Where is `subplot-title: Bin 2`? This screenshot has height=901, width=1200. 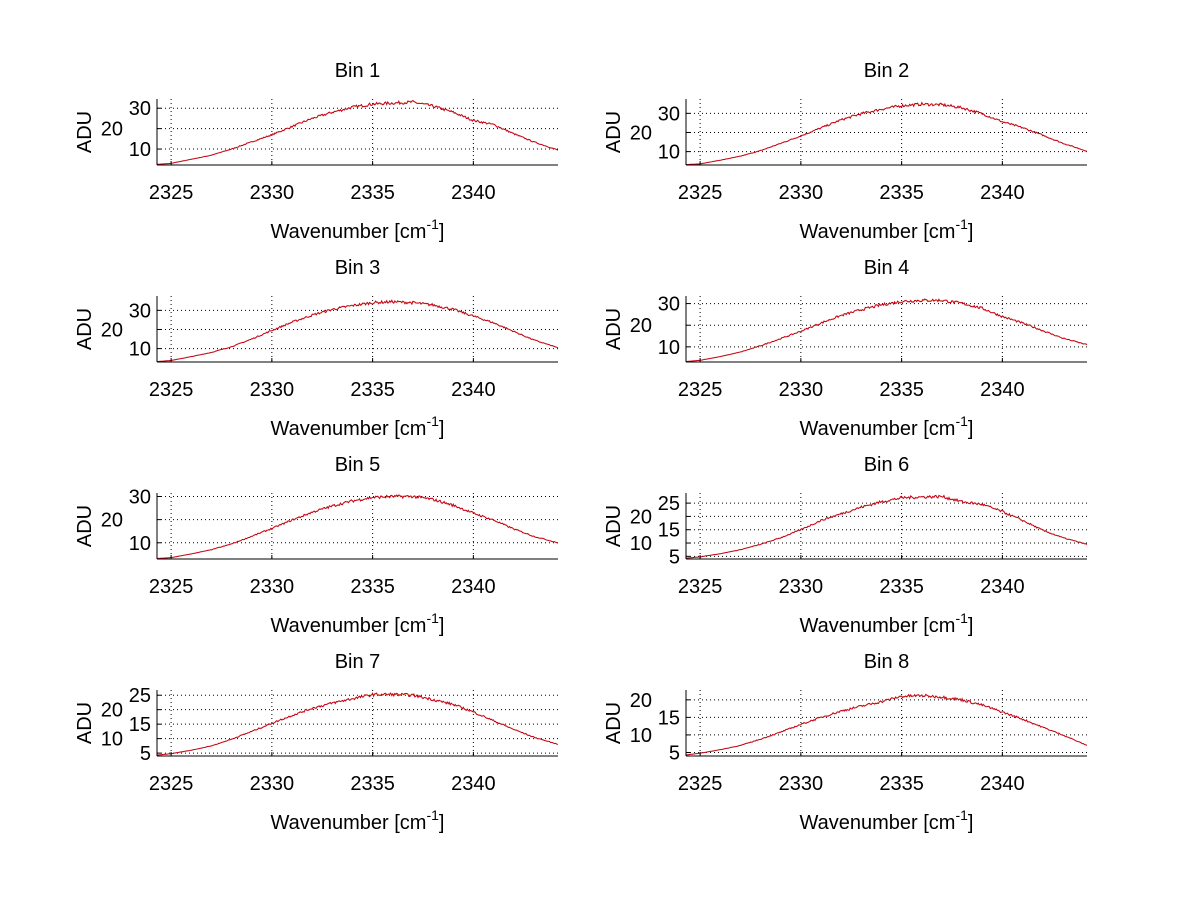
subplot-title: Bin 2 is located at coordinates (887, 71).